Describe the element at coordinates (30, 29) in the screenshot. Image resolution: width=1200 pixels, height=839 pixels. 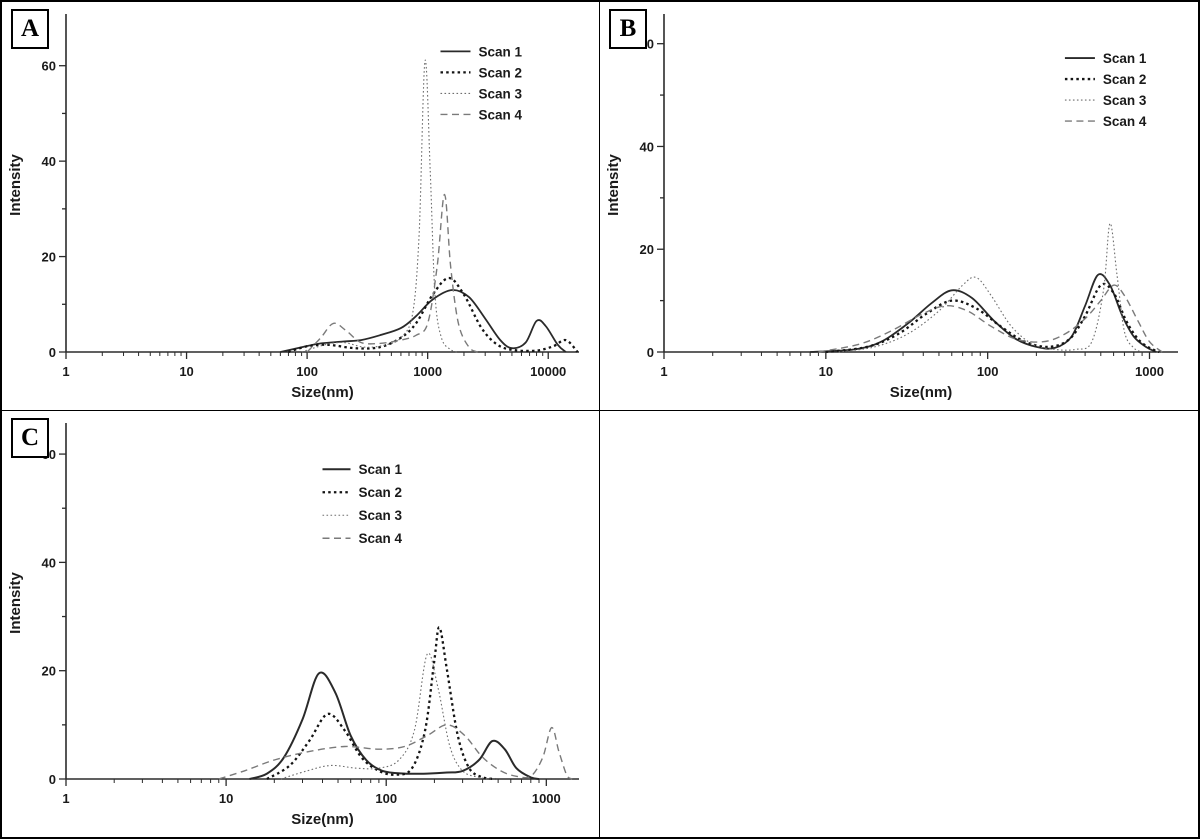
I see `panel-a-label: A` at that location.